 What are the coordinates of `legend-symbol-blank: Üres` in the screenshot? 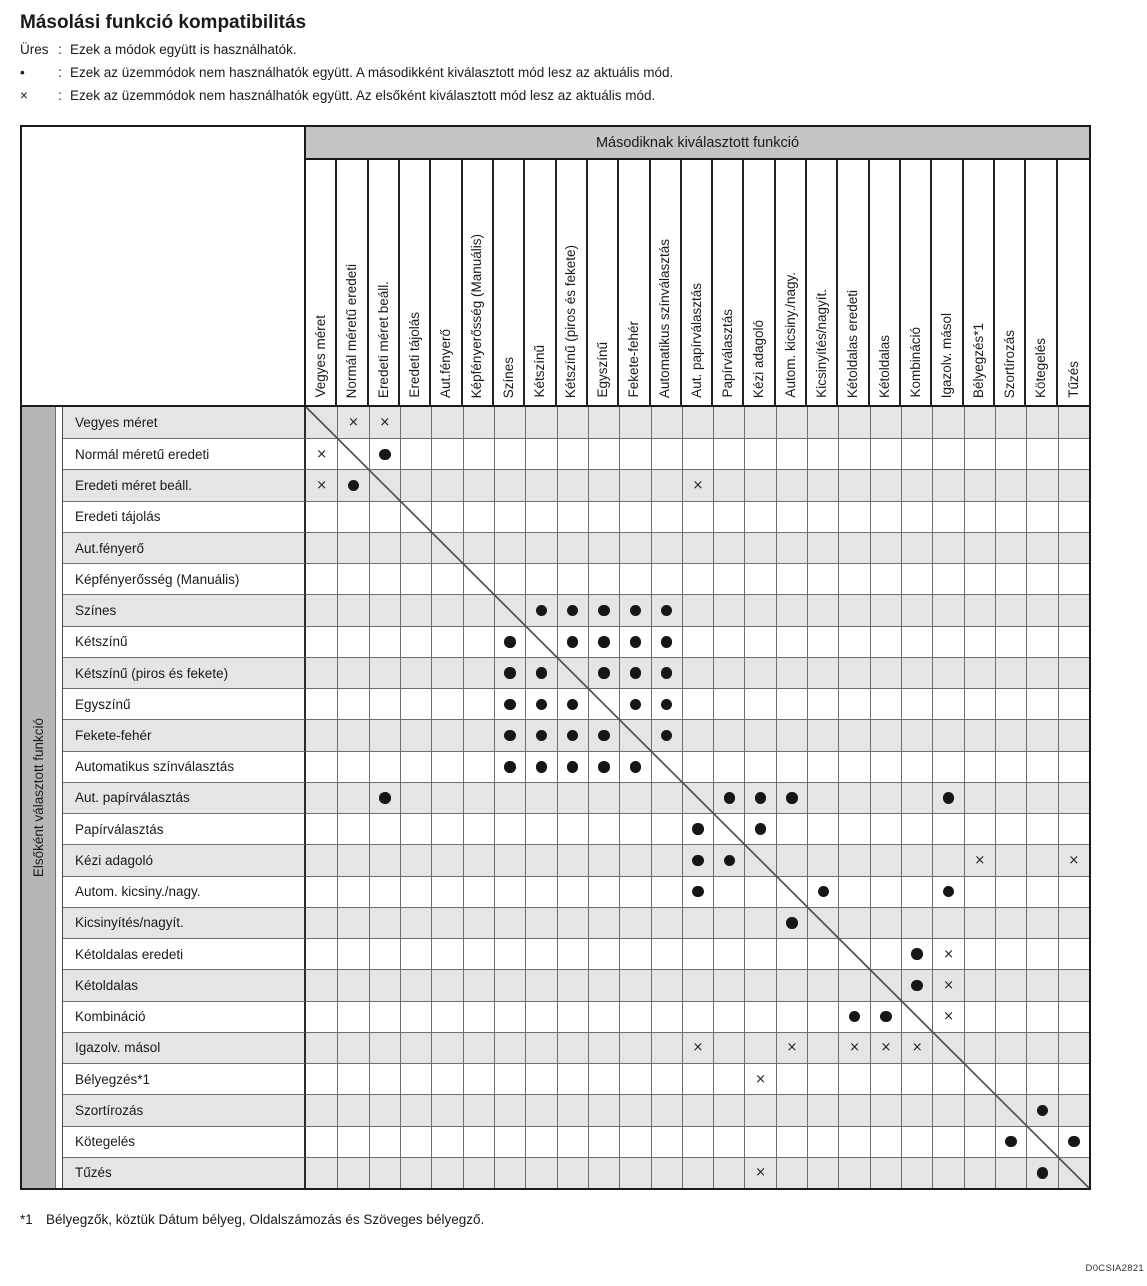 It's located at (34, 49).